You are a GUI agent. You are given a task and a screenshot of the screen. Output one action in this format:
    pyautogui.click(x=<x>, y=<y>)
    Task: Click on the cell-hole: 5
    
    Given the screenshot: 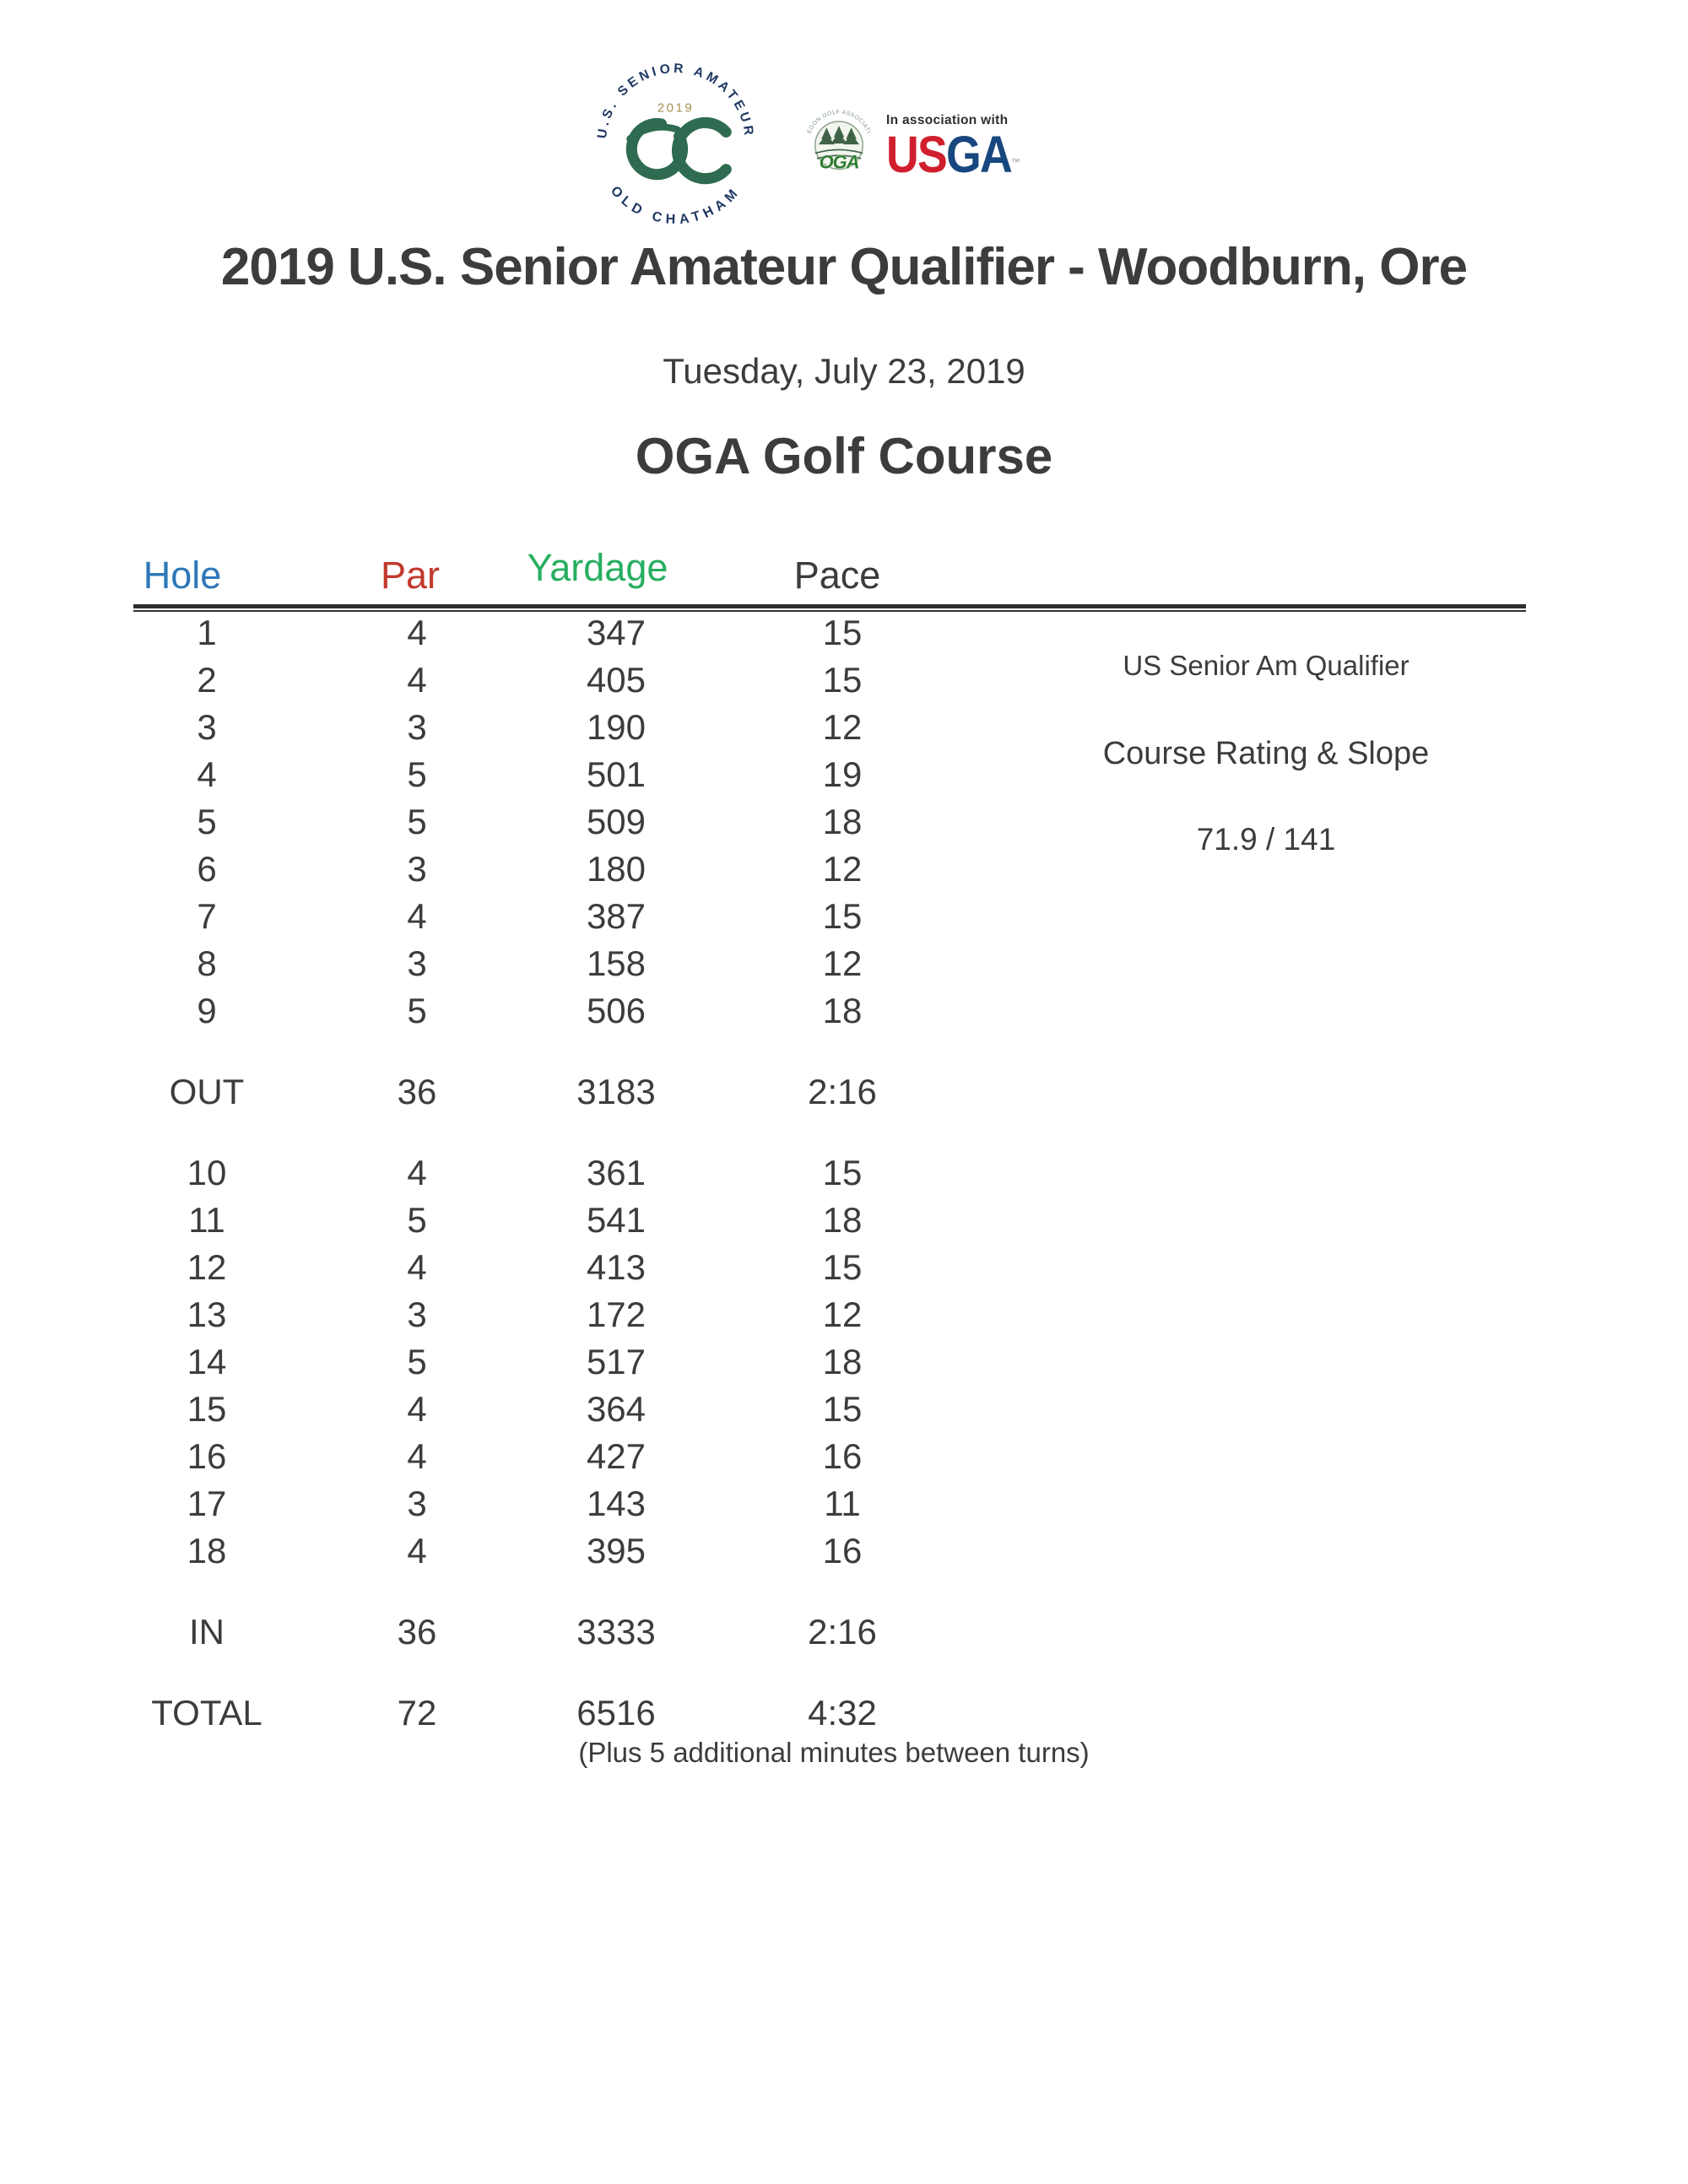 What is the action you would take?
    pyautogui.click(x=207, y=821)
    